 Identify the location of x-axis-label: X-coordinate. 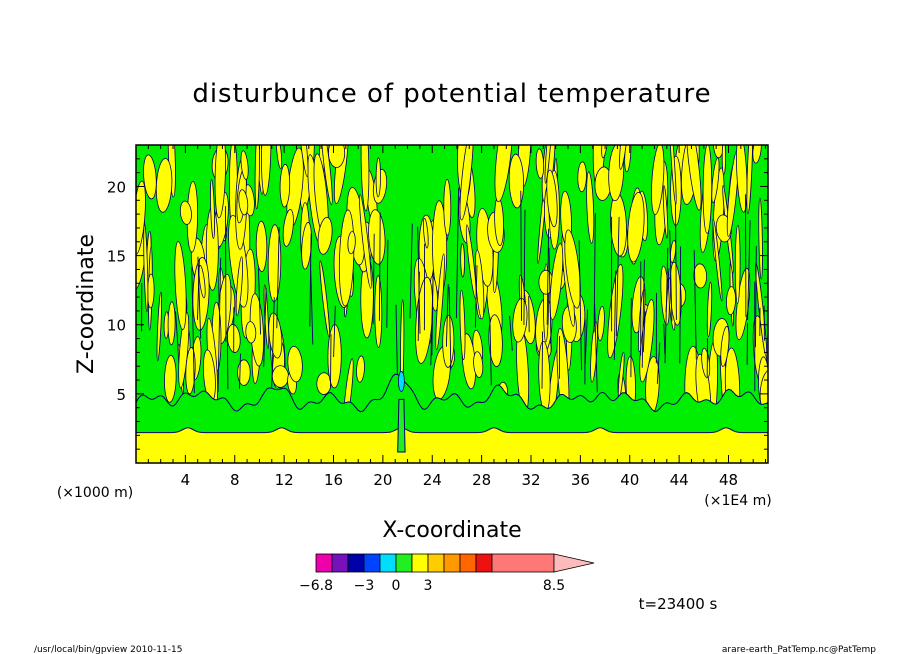
(451, 530).